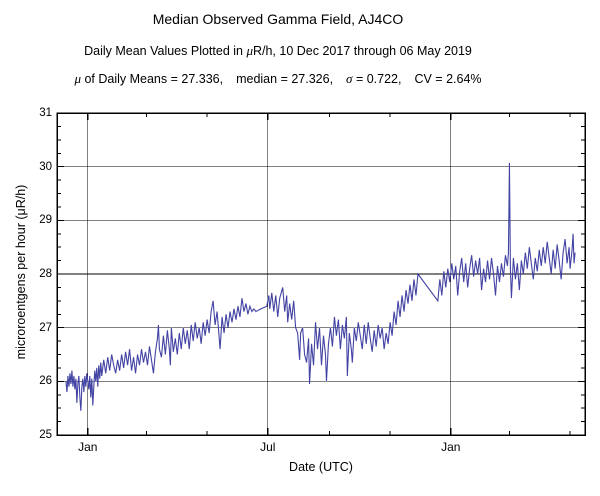  I want to click on y-tick-label: 31, so click(45, 113).